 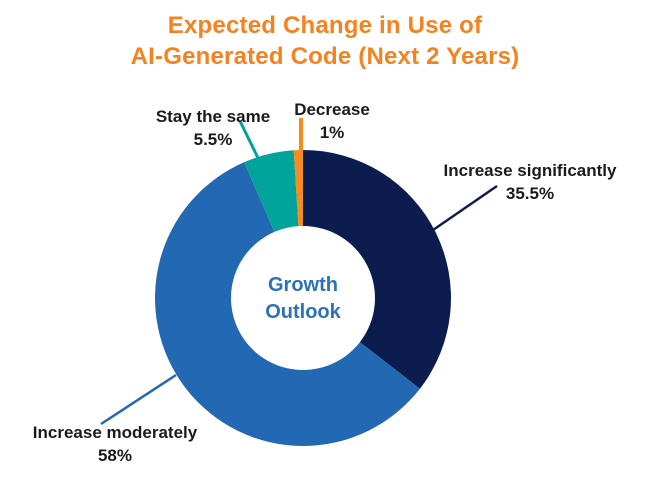 What do you see at coordinates (325, 56) in the screenshot?
I see `chart-title-line2: AI-Generated Code (Next 2 Years)` at bounding box center [325, 56].